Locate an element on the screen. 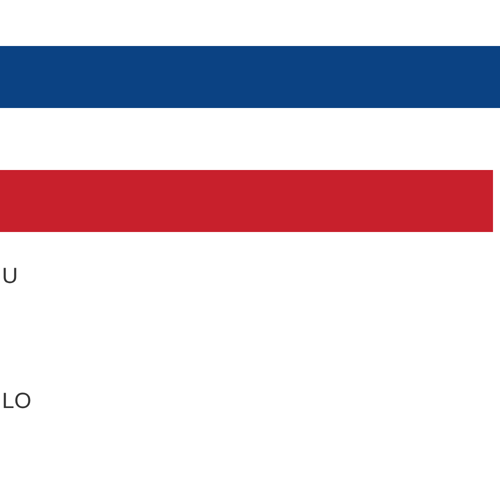 The image size is (500, 500). annotation: U is located at coordinates (10, 275).